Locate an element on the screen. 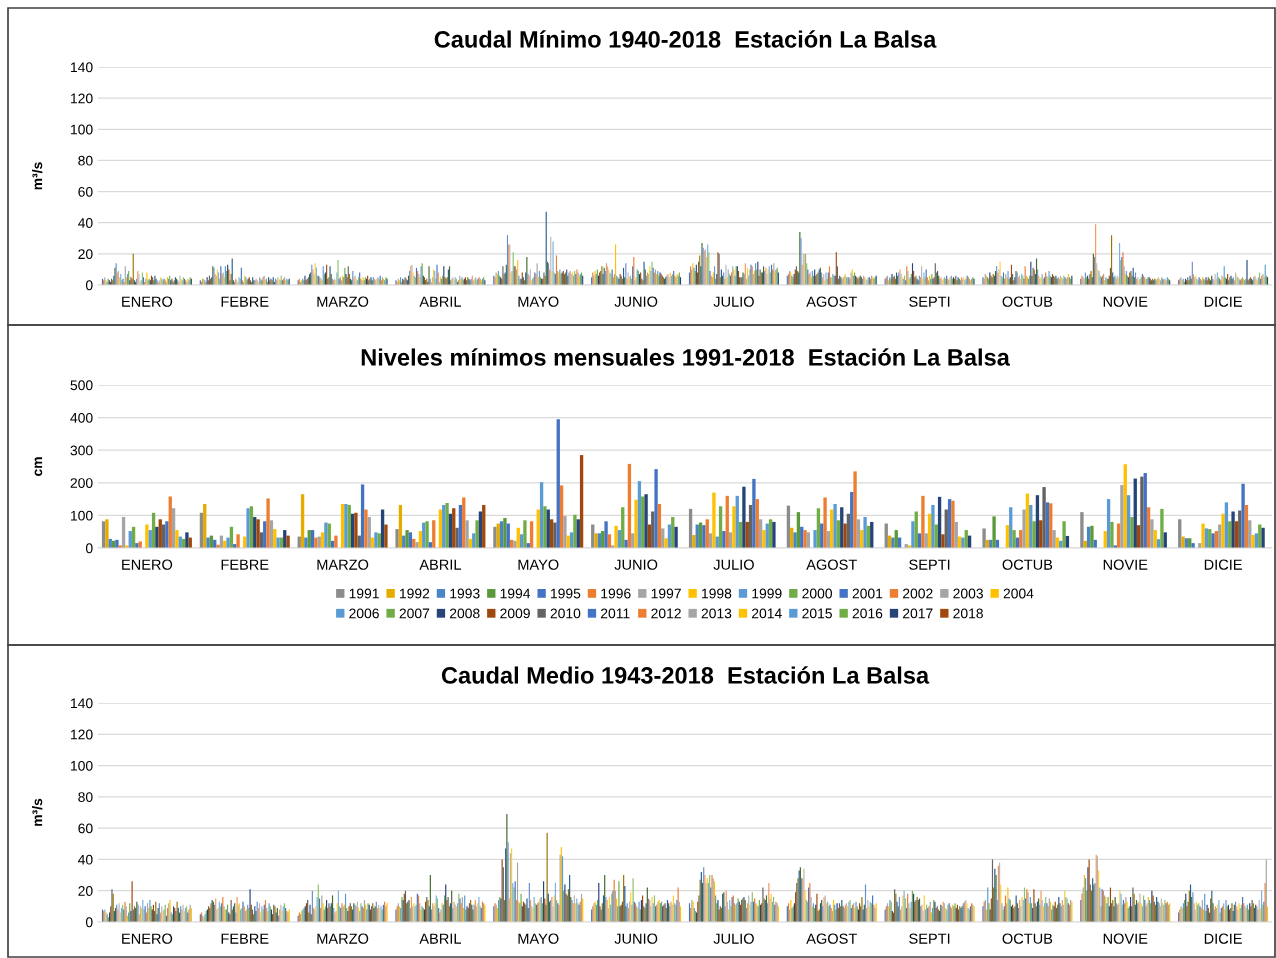 Image resolution: width=1276 pixels, height=958 pixels. legend-label: 1999 is located at coordinates (767, 593).